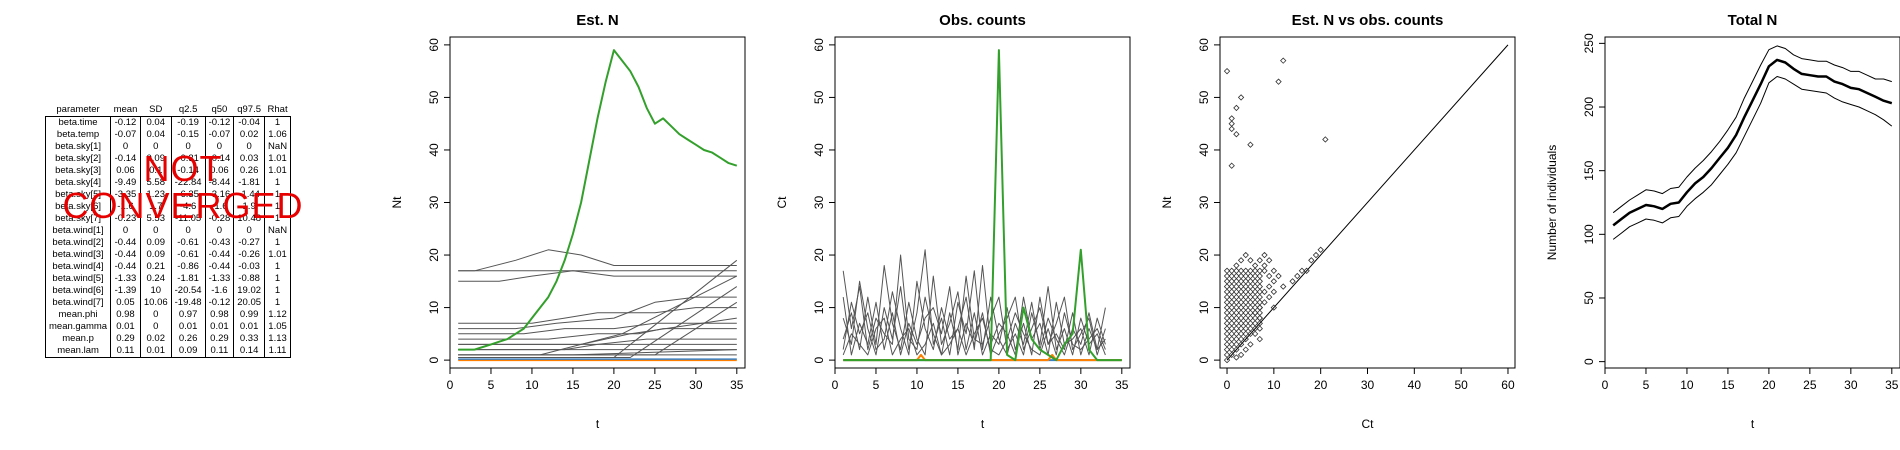 This screenshot has width=1900, height=450. I want to click on value-cell: 0.99, so click(249, 315).